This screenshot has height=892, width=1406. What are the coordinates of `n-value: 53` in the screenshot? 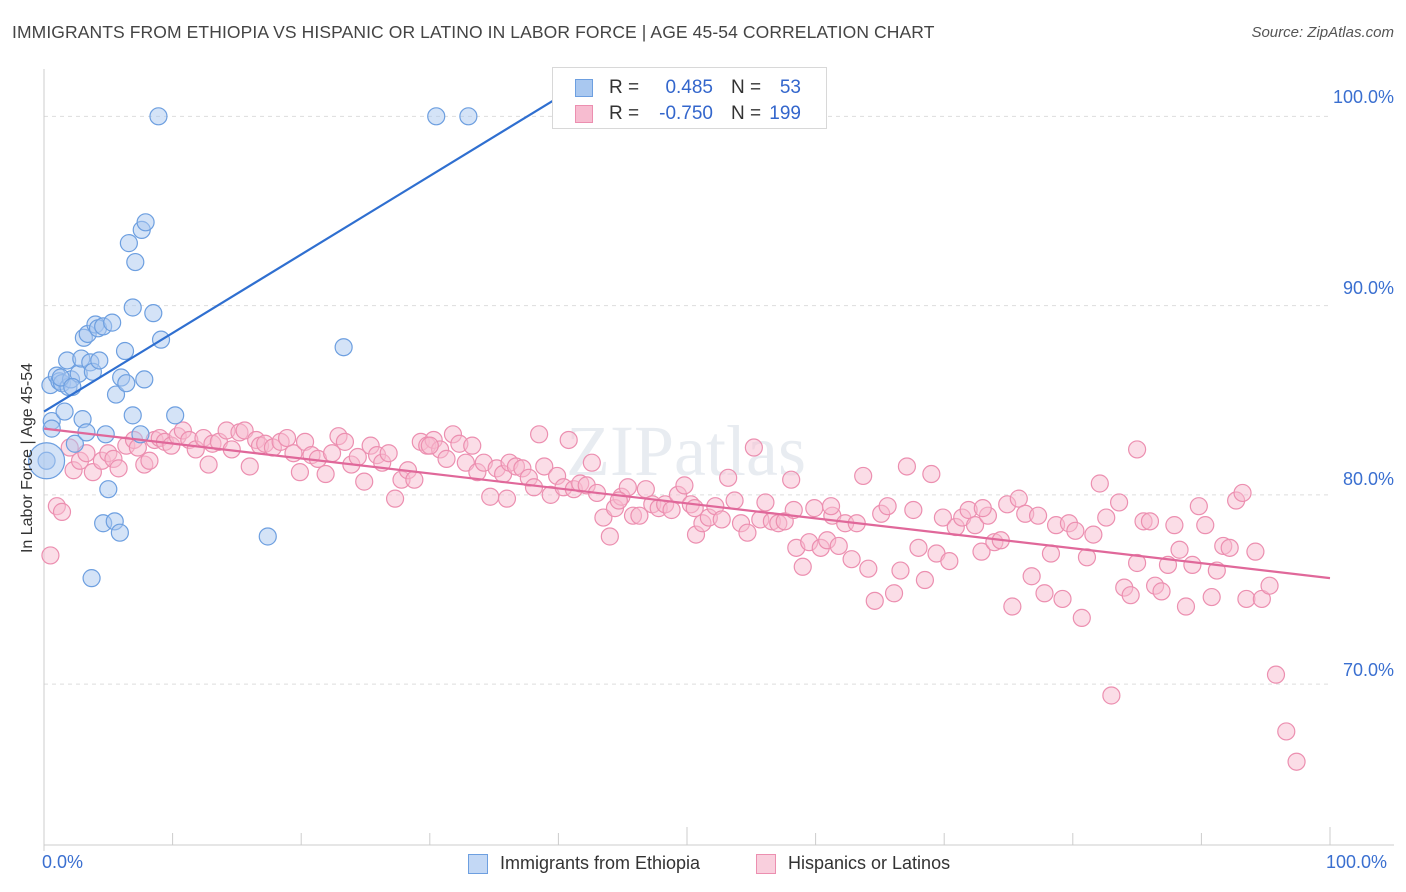 It's located at (790, 87).